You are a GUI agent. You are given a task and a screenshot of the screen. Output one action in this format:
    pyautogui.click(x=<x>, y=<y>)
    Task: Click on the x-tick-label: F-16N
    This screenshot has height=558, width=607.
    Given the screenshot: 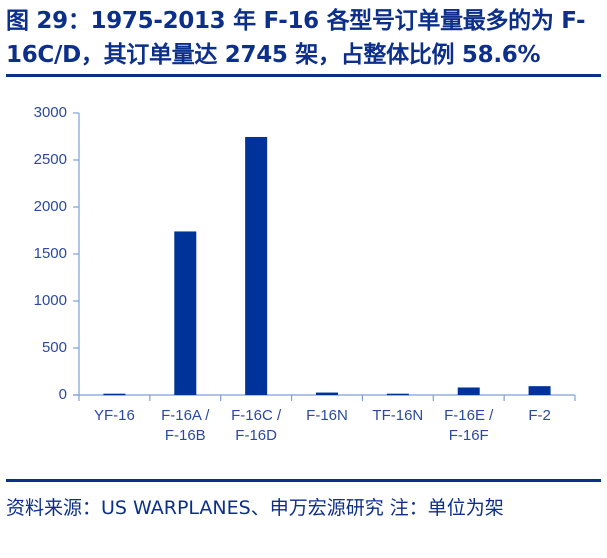 What is the action you would take?
    pyautogui.click(x=327, y=415)
    